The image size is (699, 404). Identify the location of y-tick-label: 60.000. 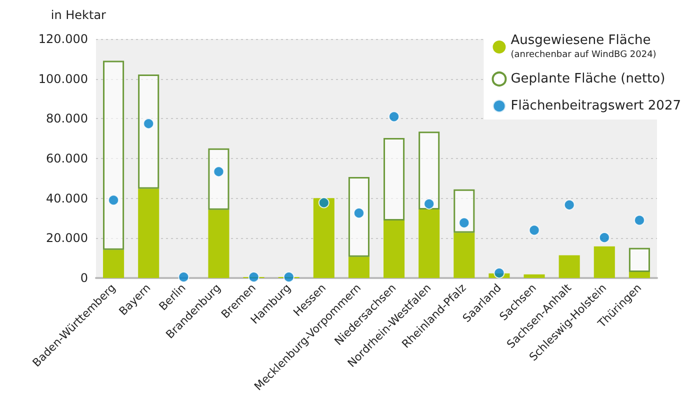
(67, 159).